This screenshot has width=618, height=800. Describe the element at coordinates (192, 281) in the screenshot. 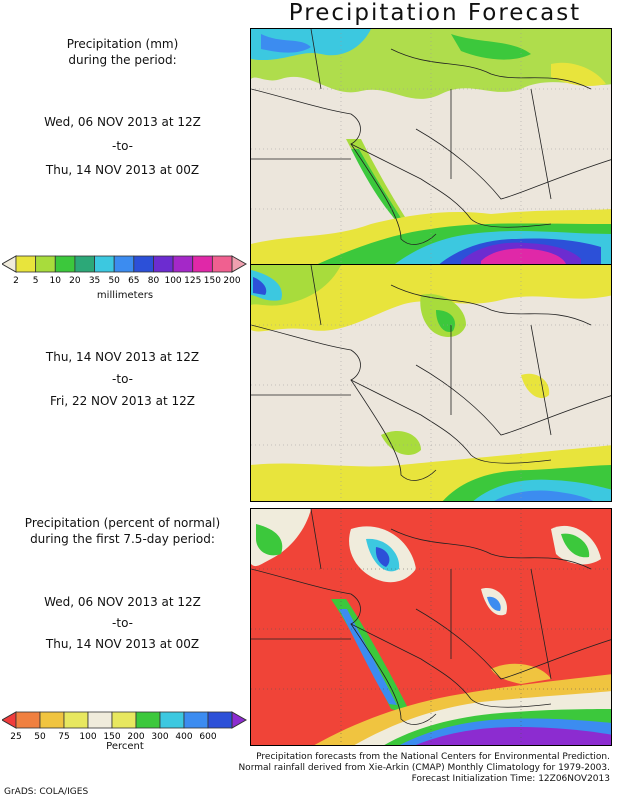

I see `colorbar-tick-label: 125` at that location.